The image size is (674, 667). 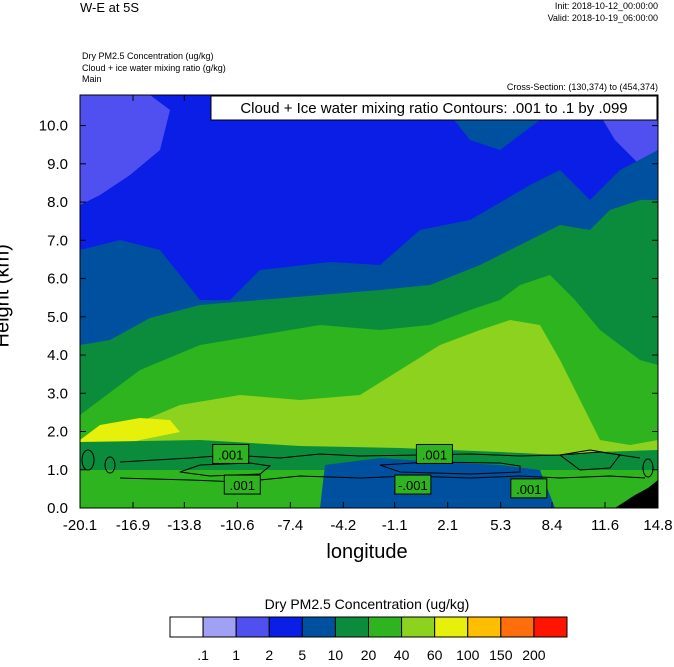 I want to click on x-tick-label: -7.4, so click(x=290, y=525).